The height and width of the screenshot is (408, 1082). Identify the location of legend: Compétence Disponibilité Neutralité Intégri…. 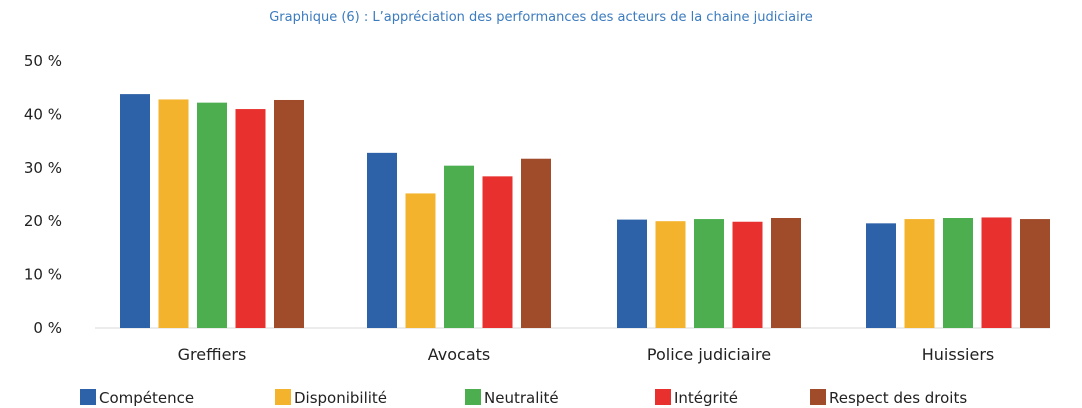
(523, 398).